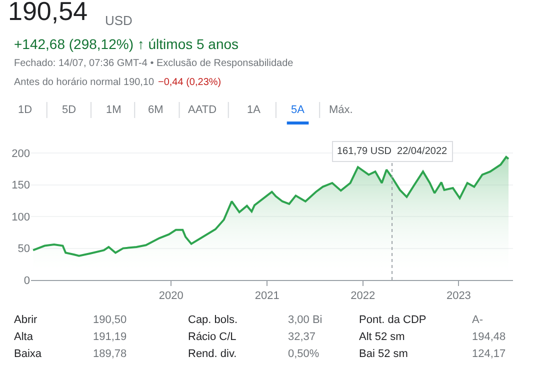 The image size is (538, 368). Describe the element at coordinates (392, 151) in the screenshot. I see `annotation: 161,79 USD 22/04/2022` at that location.